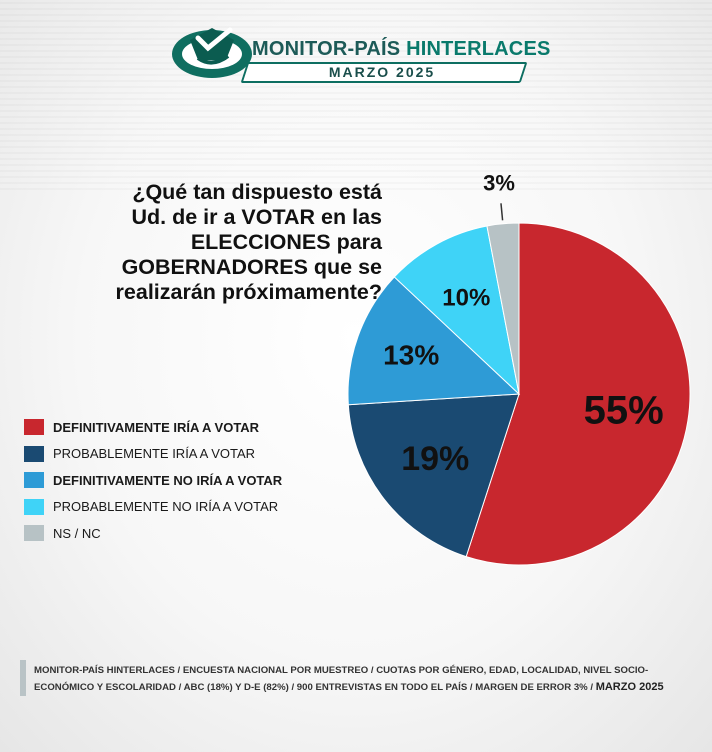 The width and height of the screenshot is (712, 752). What do you see at coordinates (629, 687) in the screenshot?
I see `footer-month: MARZO 2025` at bounding box center [629, 687].